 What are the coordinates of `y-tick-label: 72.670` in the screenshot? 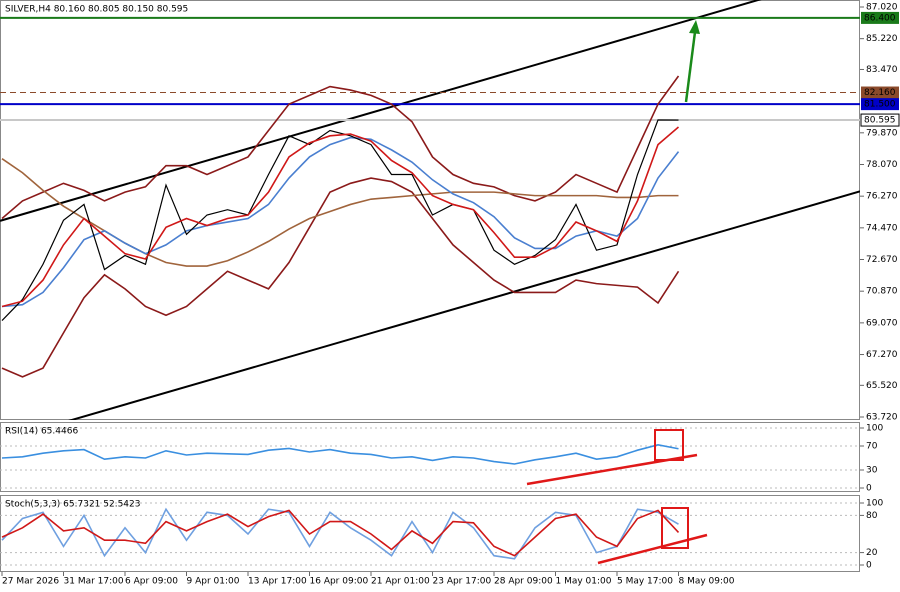 It's located at (882, 260).